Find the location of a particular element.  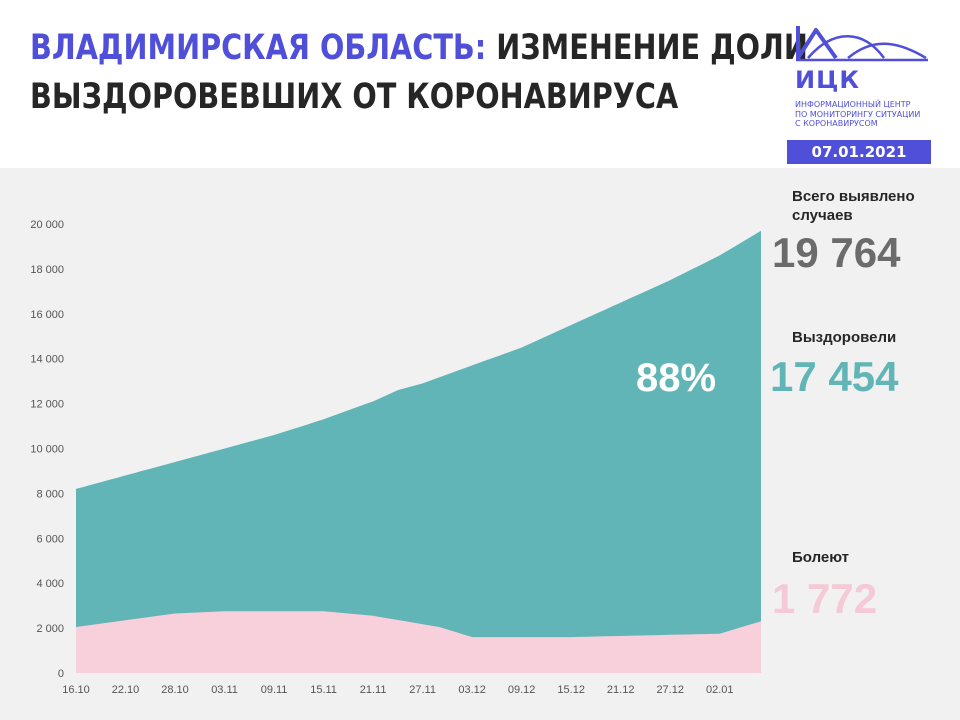

sick-label: Болеют is located at coordinates (821, 557).